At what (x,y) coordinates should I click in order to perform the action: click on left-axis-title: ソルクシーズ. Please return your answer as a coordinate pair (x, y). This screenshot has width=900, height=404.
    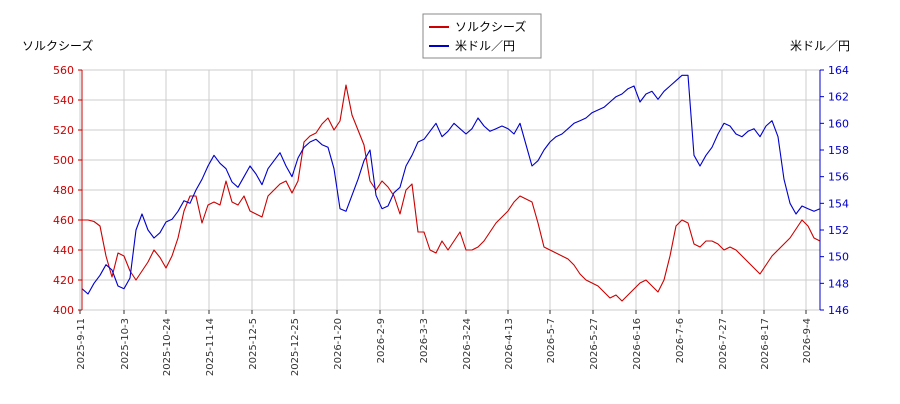
    Looking at the image, I should click on (57, 45).